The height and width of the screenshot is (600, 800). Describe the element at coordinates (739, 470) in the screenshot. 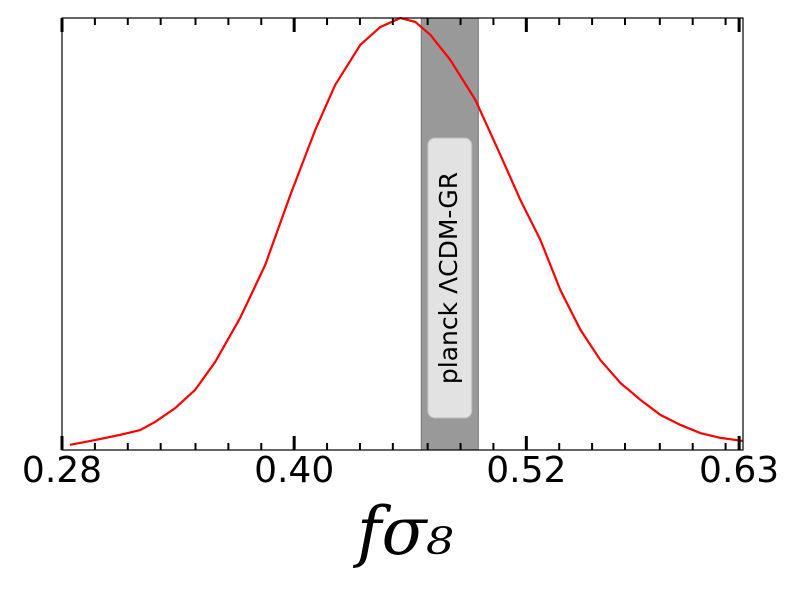

I see `x-tick-label: 0.63` at that location.